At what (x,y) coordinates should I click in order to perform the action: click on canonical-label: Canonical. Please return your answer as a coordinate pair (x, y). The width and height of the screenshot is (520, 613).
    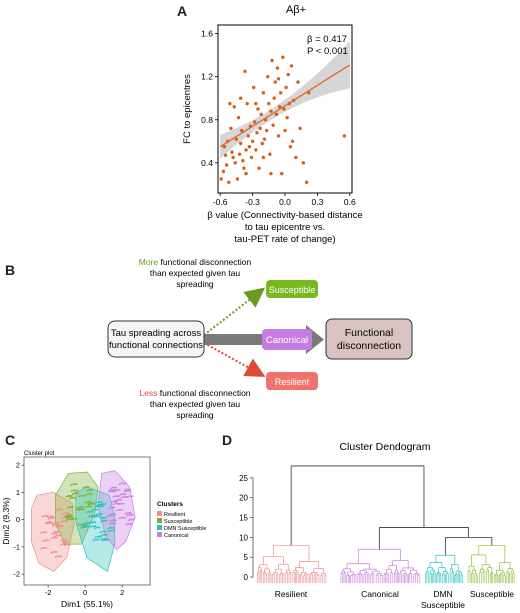
    Looking at the image, I should click on (287, 340).